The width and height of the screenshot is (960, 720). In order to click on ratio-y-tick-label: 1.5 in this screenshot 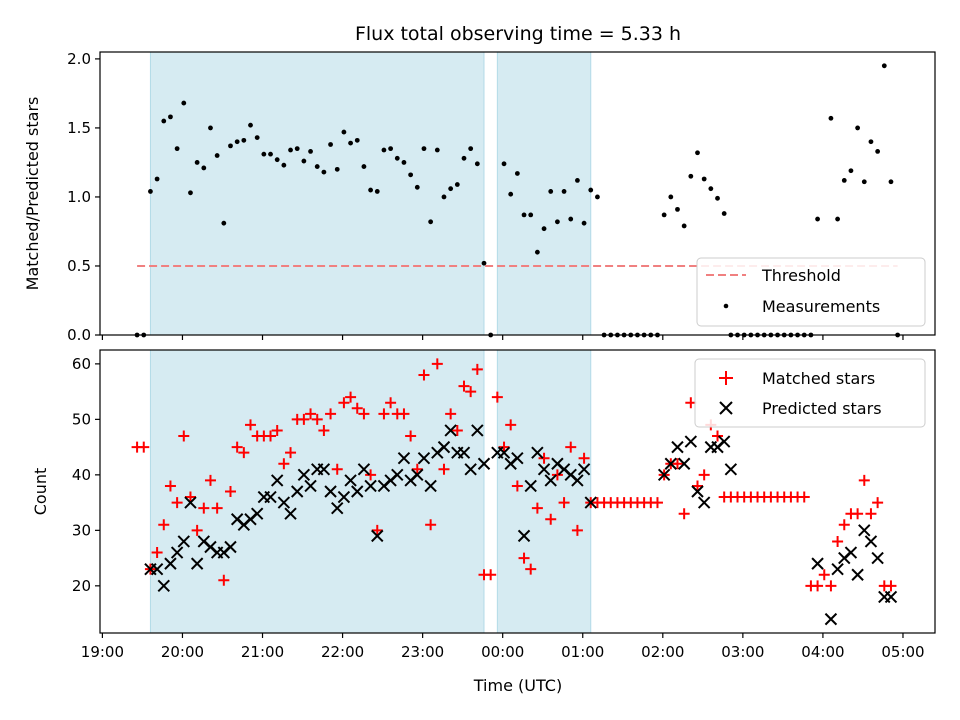, I will do `click(79, 128)`.